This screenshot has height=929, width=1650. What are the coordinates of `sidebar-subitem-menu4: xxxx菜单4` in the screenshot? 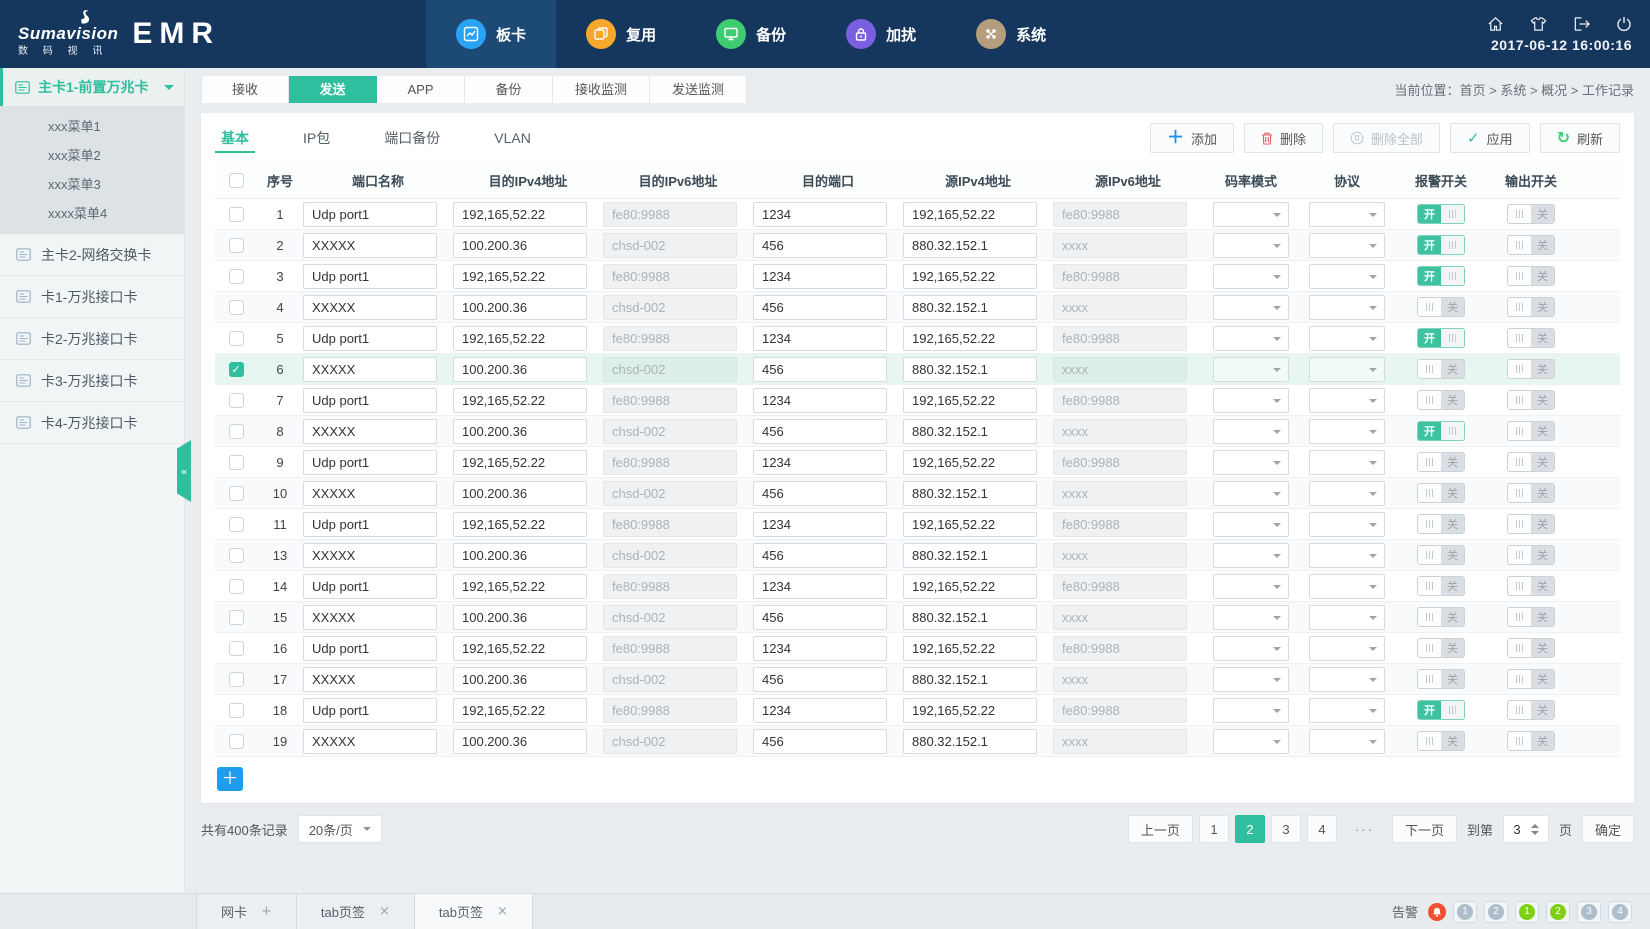 It's located at (78, 213).